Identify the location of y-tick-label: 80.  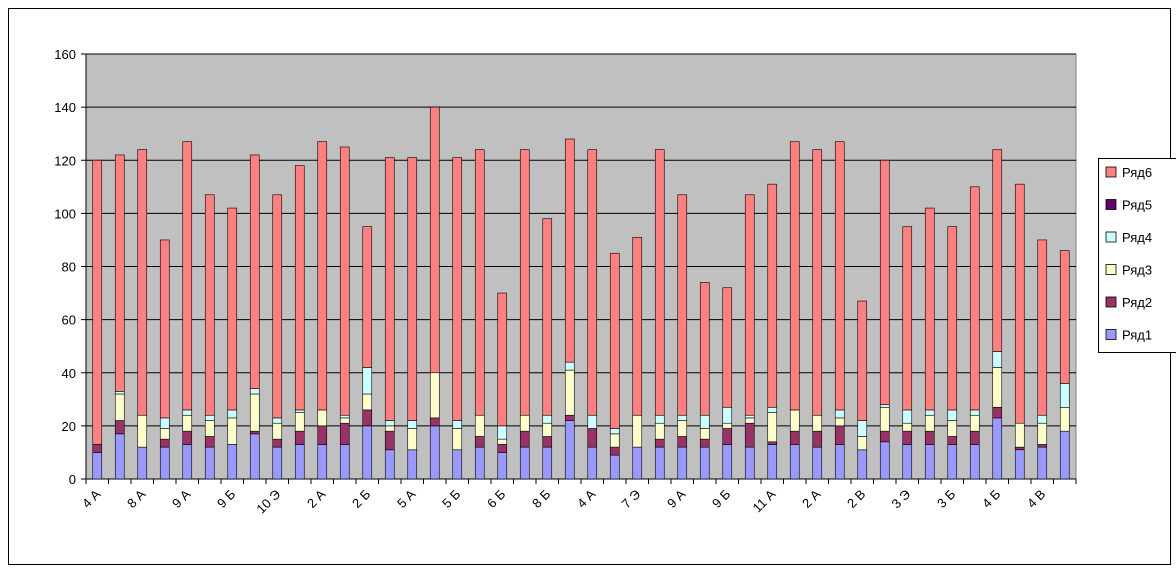
(69, 267).